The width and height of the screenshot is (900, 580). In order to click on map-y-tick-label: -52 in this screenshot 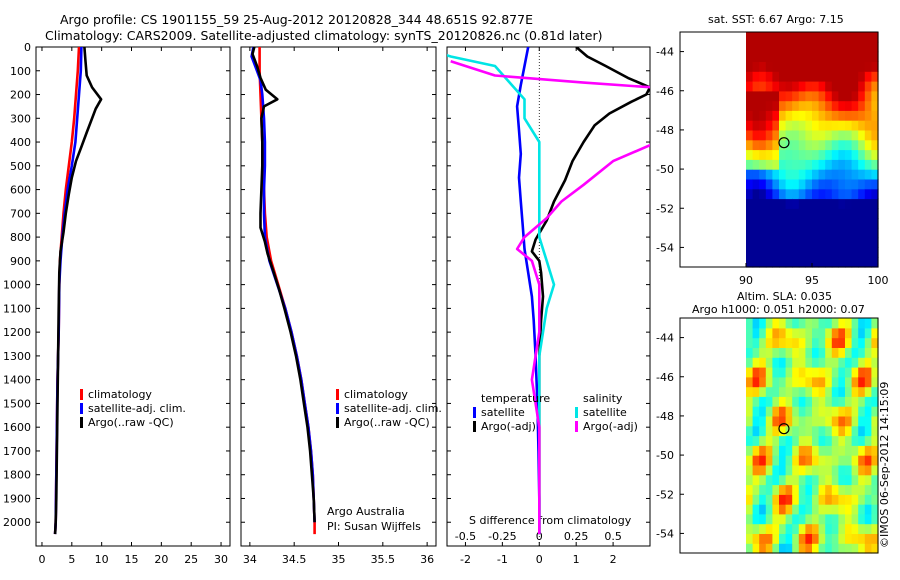, I will do `click(665, 494)`.